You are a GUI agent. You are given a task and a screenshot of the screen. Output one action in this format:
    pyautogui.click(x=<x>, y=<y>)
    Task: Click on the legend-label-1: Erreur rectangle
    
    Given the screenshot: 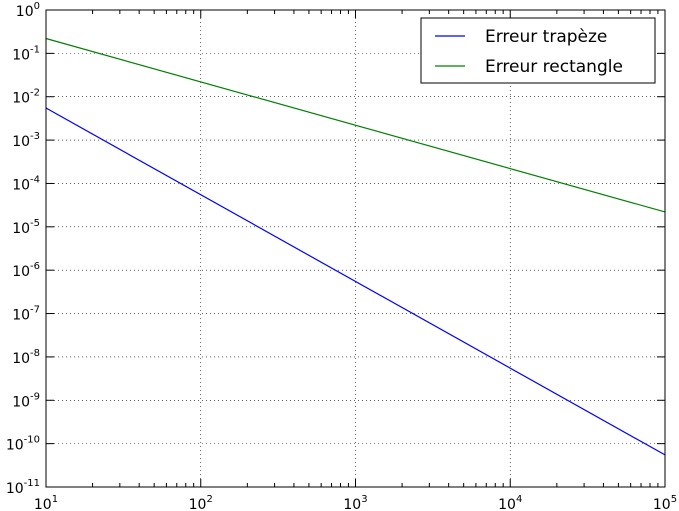 What is the action you would take?
    pyautogui.click(x=554, y=67)
    